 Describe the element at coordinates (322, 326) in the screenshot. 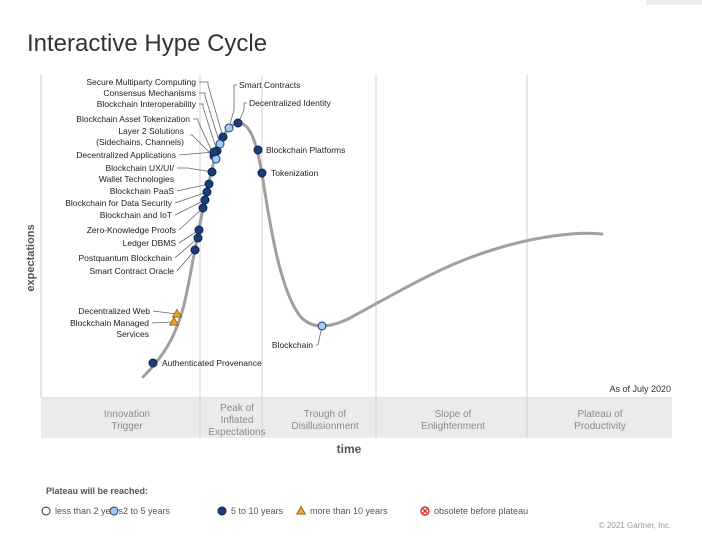

I see `marker-blockchain` at that location.